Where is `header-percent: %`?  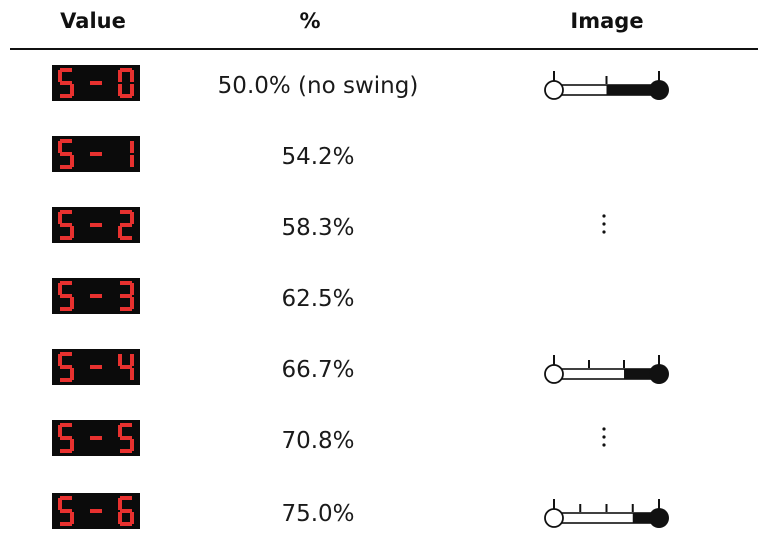
header-percent: % is located at coordinates (310, 21).